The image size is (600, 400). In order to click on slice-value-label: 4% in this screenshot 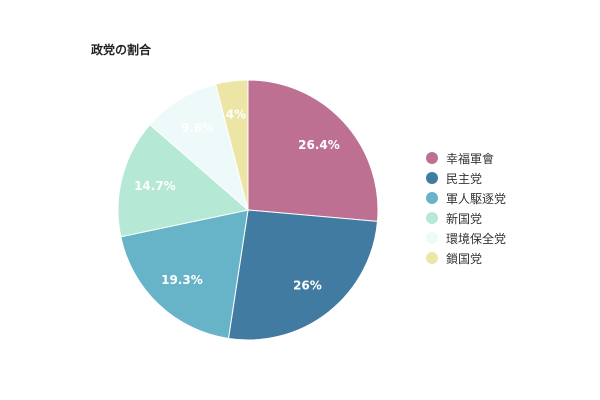, I will do `click(236, 115)`.